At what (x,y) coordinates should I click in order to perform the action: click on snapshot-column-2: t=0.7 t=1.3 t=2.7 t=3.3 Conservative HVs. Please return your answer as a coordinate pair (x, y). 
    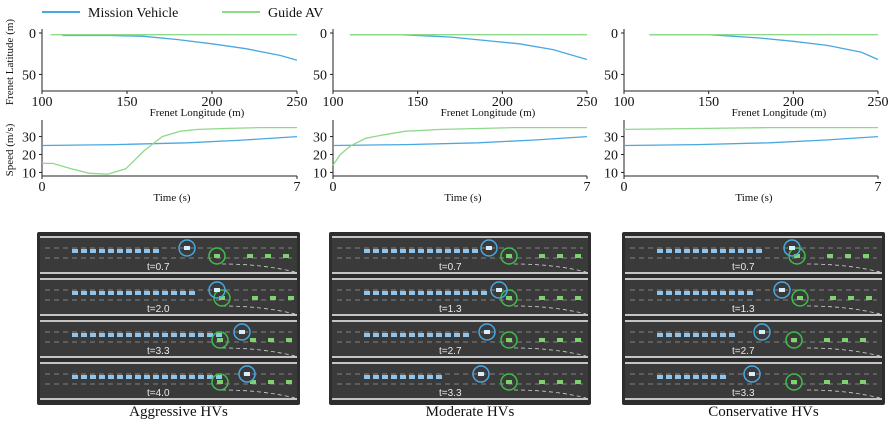
    Looking at the image, I should click on (753, 326).